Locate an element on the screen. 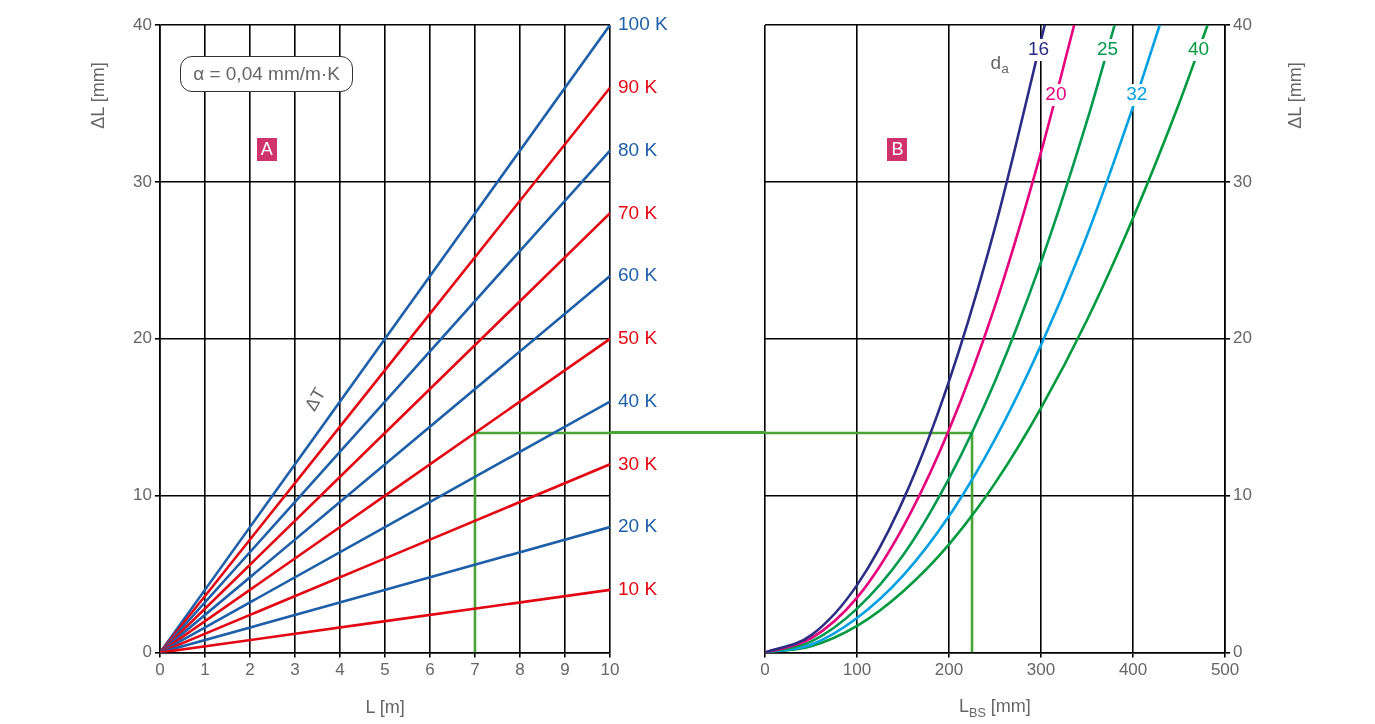 The image size is (1375, 724). y-tick-label: 20 is located at coordinates (142, 338).